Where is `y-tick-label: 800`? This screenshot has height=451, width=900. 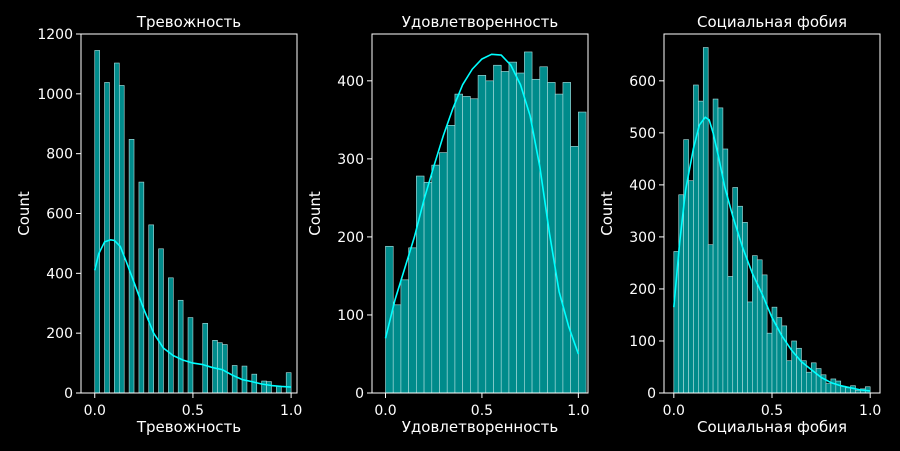 y-tick-label: 800 is located at coordinates (59, 155).